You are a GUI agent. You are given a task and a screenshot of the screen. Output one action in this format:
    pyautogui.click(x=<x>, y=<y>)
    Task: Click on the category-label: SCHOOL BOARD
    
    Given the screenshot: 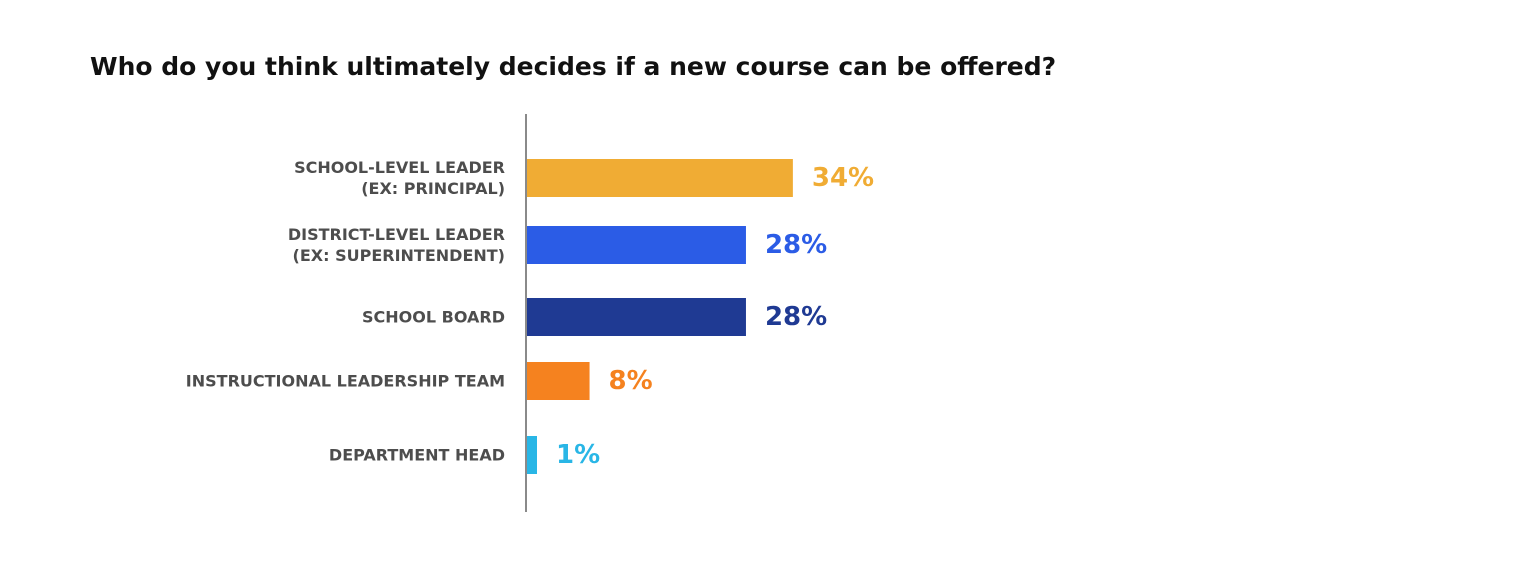 What is the action you would take?
    pyautogui.click(x=433, y=317)
    